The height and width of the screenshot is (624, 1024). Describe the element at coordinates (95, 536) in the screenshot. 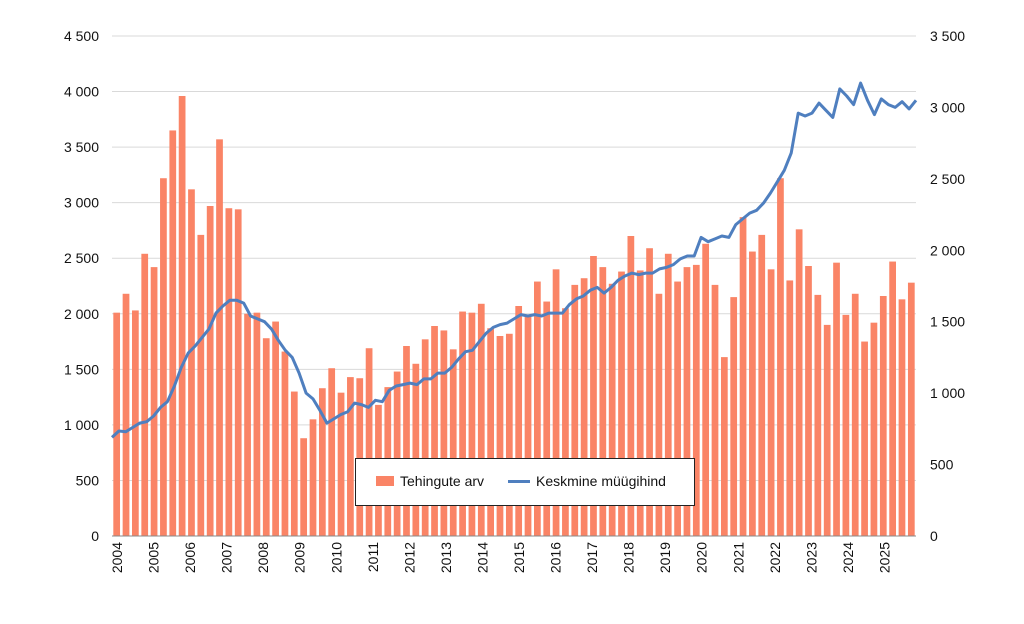

I see `y-left-tick-label: 0` at that location.